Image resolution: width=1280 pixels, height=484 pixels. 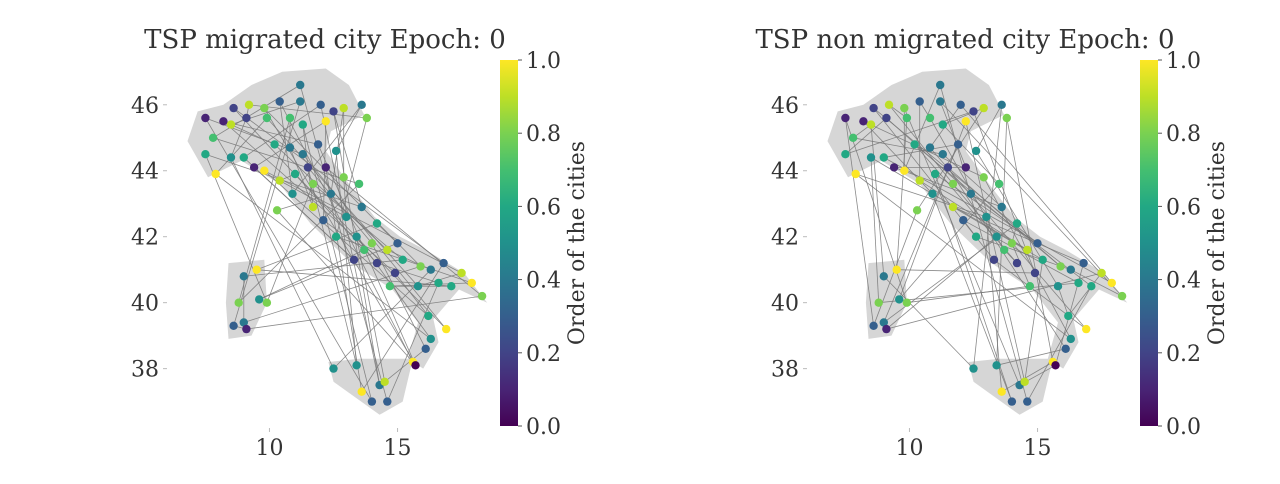 What do you see at coordinates (539, 244) in the screenshot?
I see `colorbar-ticks: 0.0 0.2 0.4 0.6 0.8 1.0` at bounding box center [539, 244].